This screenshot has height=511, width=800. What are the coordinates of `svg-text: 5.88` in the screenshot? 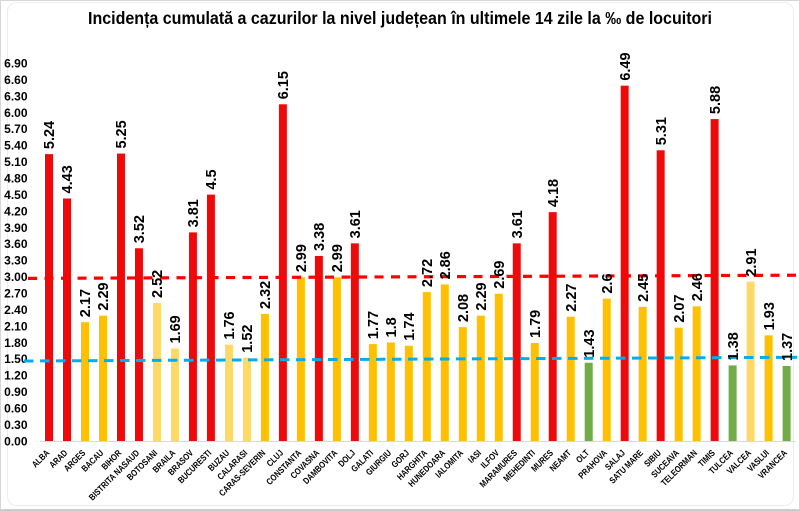 It's located at (716, 100).